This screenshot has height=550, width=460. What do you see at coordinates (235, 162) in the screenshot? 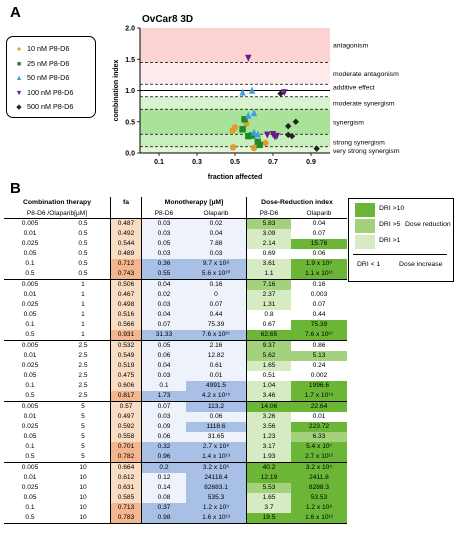
I see `x-tick-label: 0.5` at bounding box center [235, 162].